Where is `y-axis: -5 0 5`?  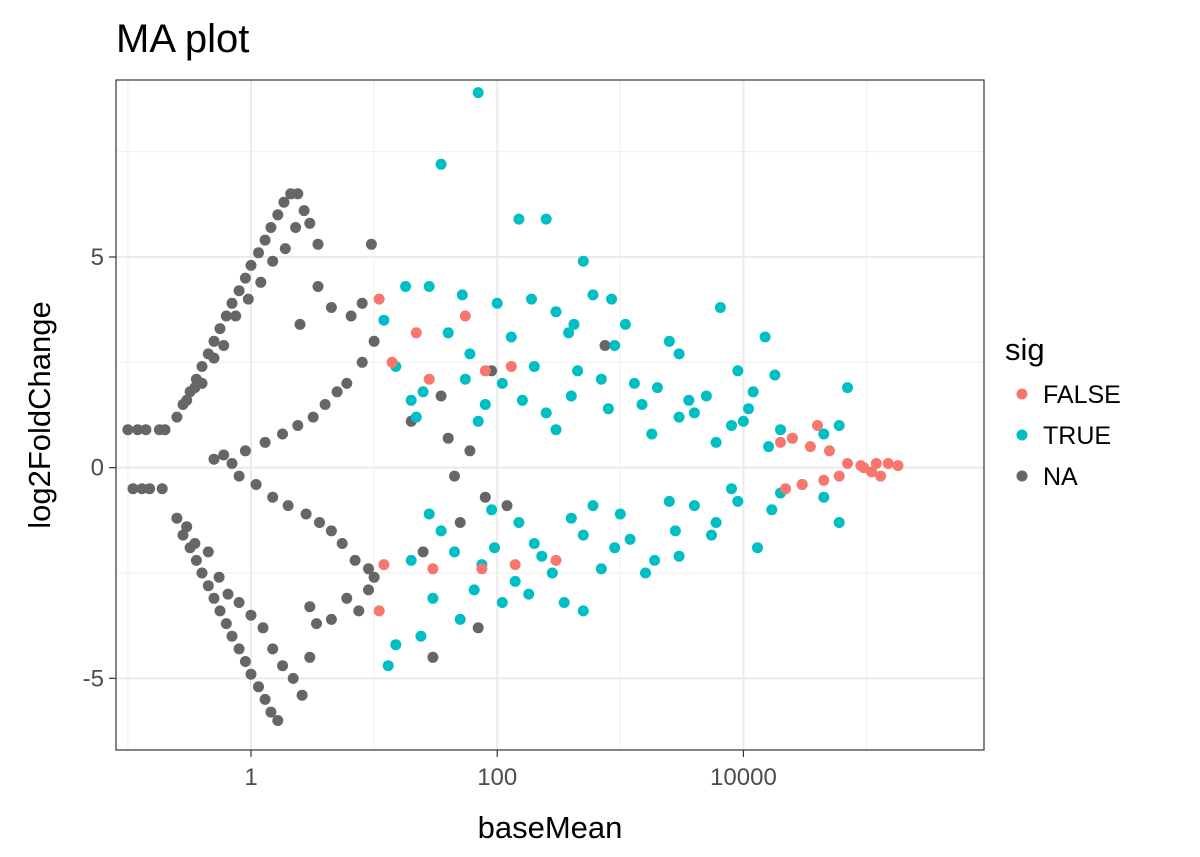
y-axis: -5 0 5 is located at coordinates (99, 468).